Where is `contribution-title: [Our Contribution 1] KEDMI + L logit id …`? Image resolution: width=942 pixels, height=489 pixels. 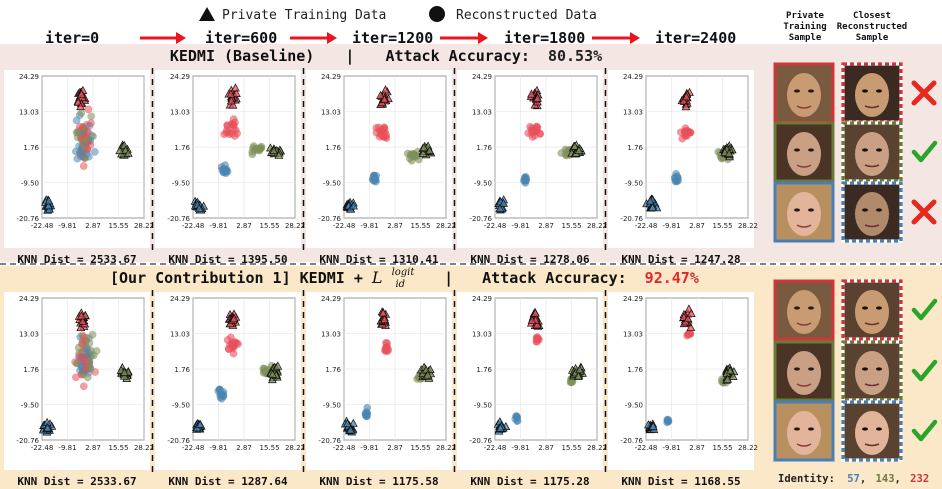
contribution-title: [Our Contribution 1] KEDMI + L logit id … is located at coordinates (404, 276).